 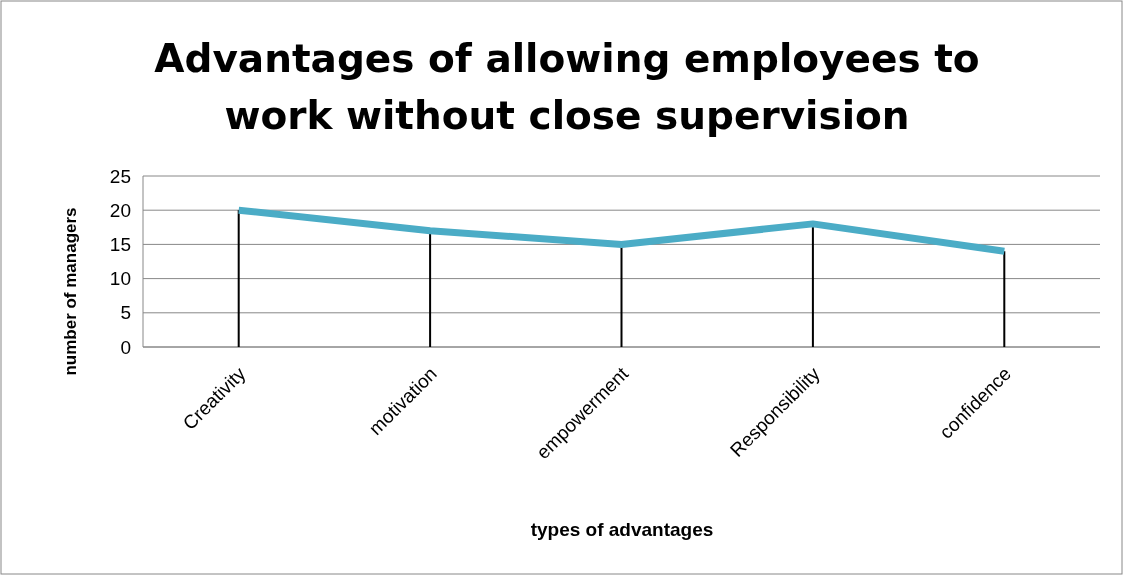 What do you see at coordinates (120, 279) in the screenshot?
I see `y-tick-label: 10` at bounding box center [120, 279].